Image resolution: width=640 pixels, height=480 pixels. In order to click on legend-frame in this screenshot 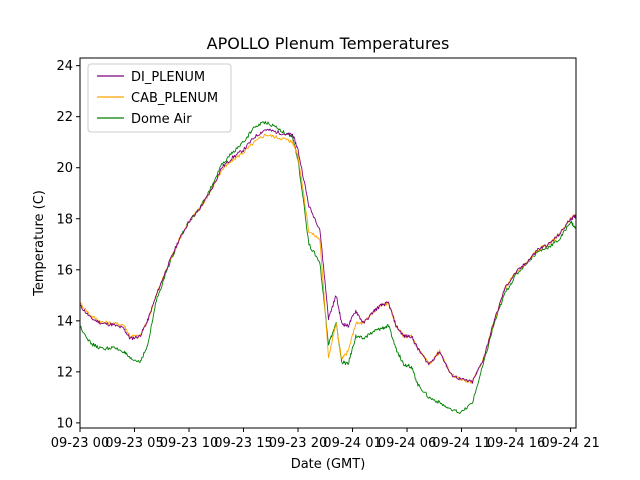, I will do `click(159, 98)`.